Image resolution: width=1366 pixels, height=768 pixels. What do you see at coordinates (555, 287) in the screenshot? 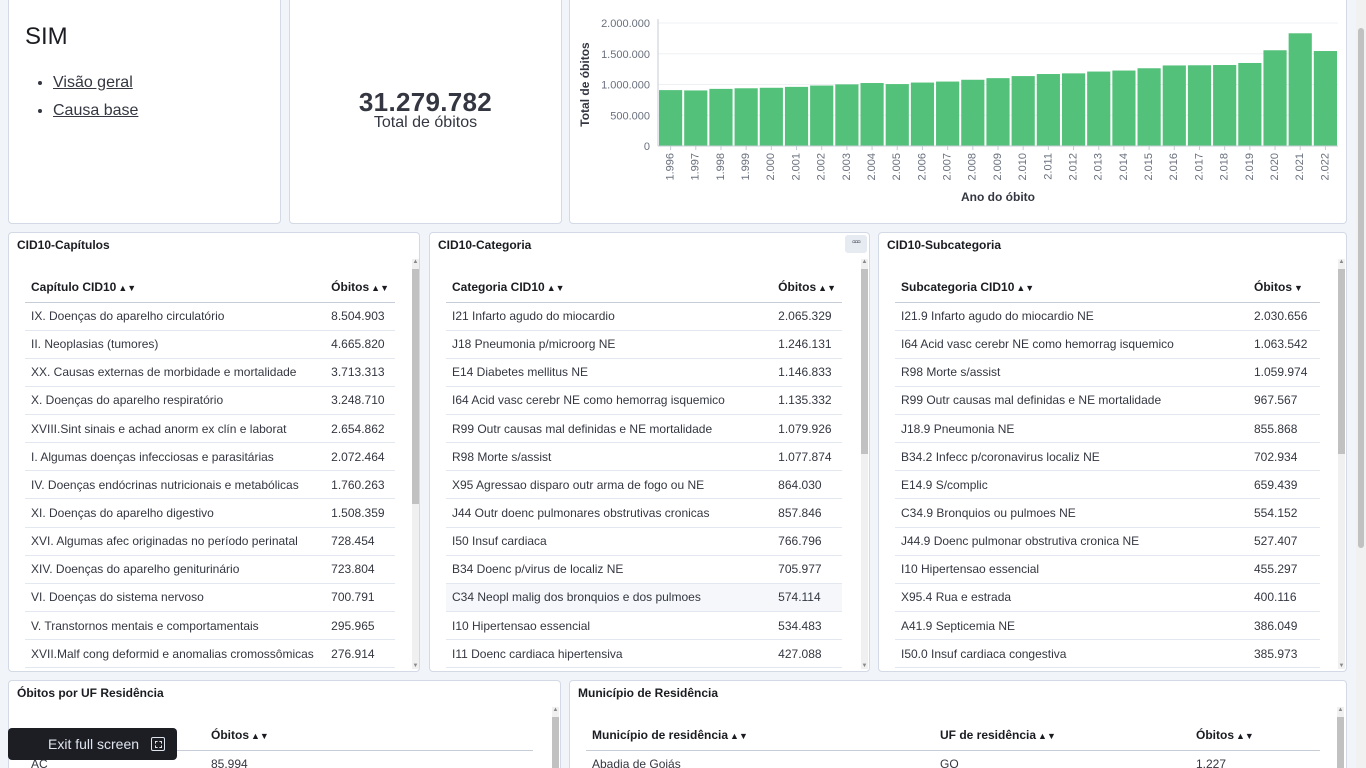
I see `sort-icon: ▲▼` at bounding box center [555, 287].